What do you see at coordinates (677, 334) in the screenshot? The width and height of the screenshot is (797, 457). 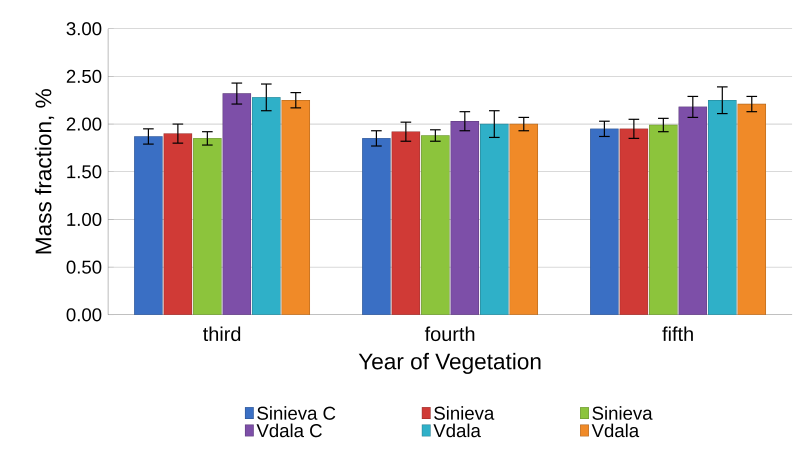 I see `x-tick-label: fifth` at bounding box center [677, 334].